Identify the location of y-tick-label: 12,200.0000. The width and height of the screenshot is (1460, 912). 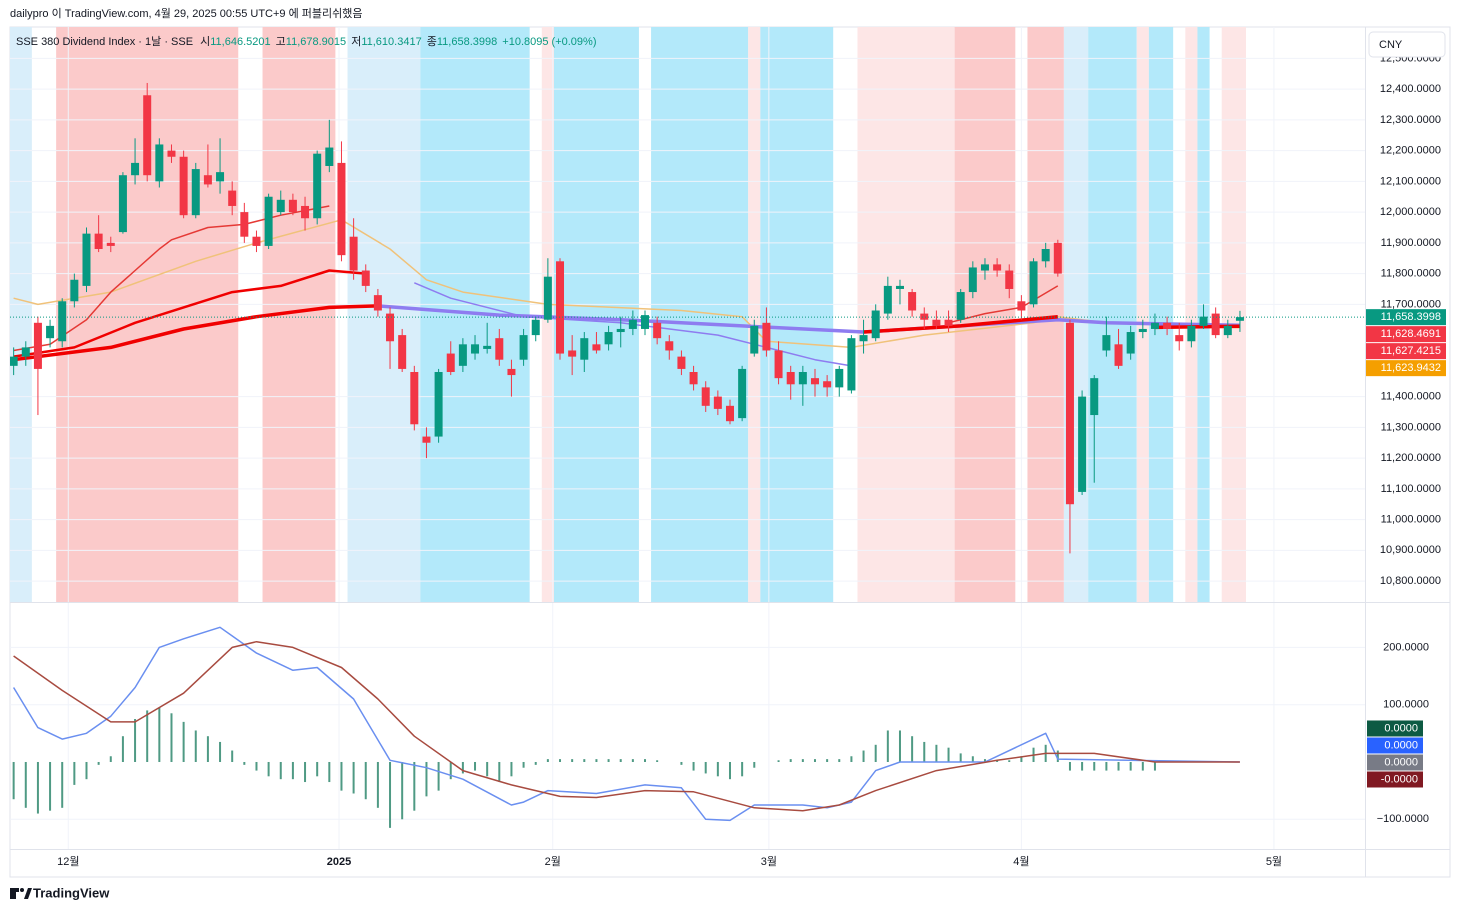
(1410, 151).